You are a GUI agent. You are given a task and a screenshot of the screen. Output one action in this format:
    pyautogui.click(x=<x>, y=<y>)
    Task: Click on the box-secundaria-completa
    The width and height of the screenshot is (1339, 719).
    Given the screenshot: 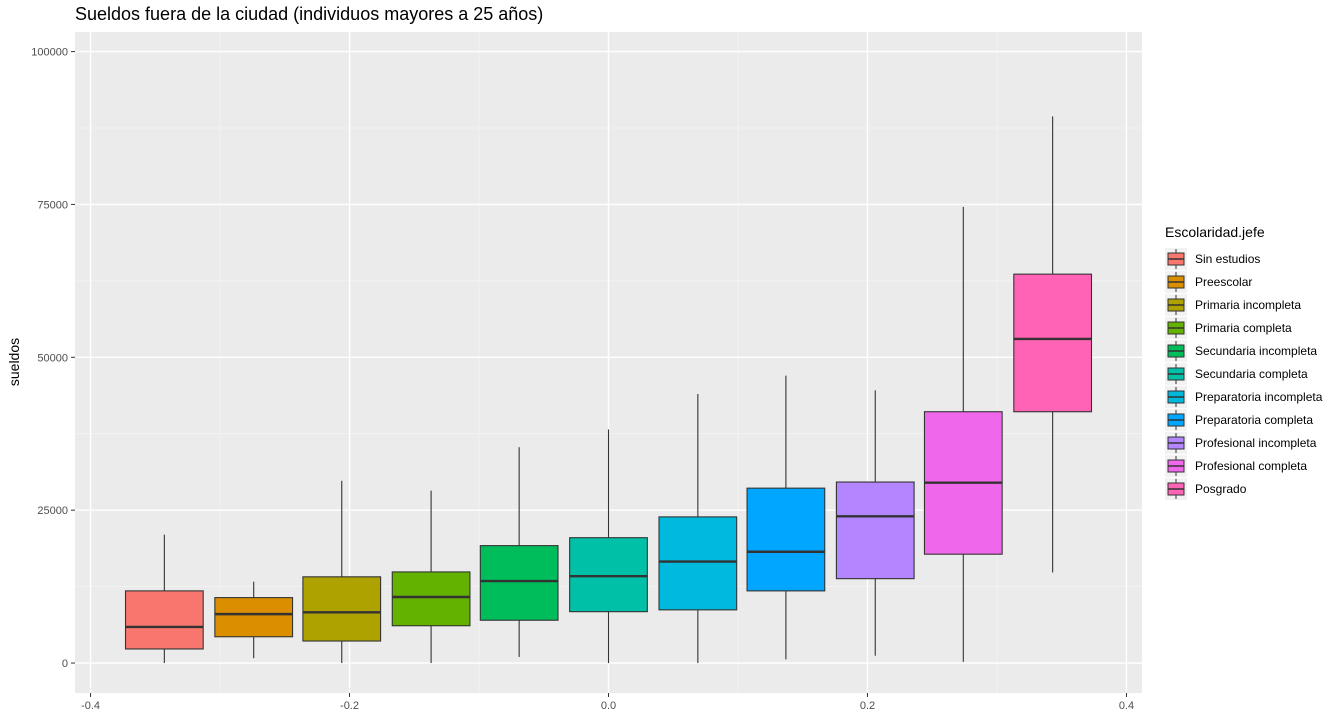 What is the action you would take?
    pyautogui.click(x=608, y=546)
    